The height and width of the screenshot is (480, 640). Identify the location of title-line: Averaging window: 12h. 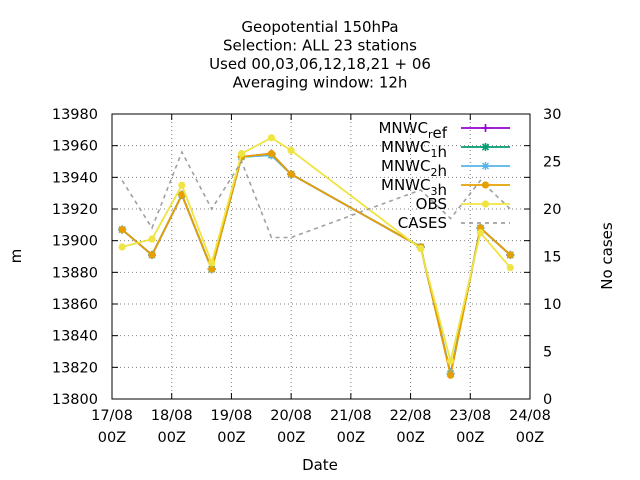
(320, 83).